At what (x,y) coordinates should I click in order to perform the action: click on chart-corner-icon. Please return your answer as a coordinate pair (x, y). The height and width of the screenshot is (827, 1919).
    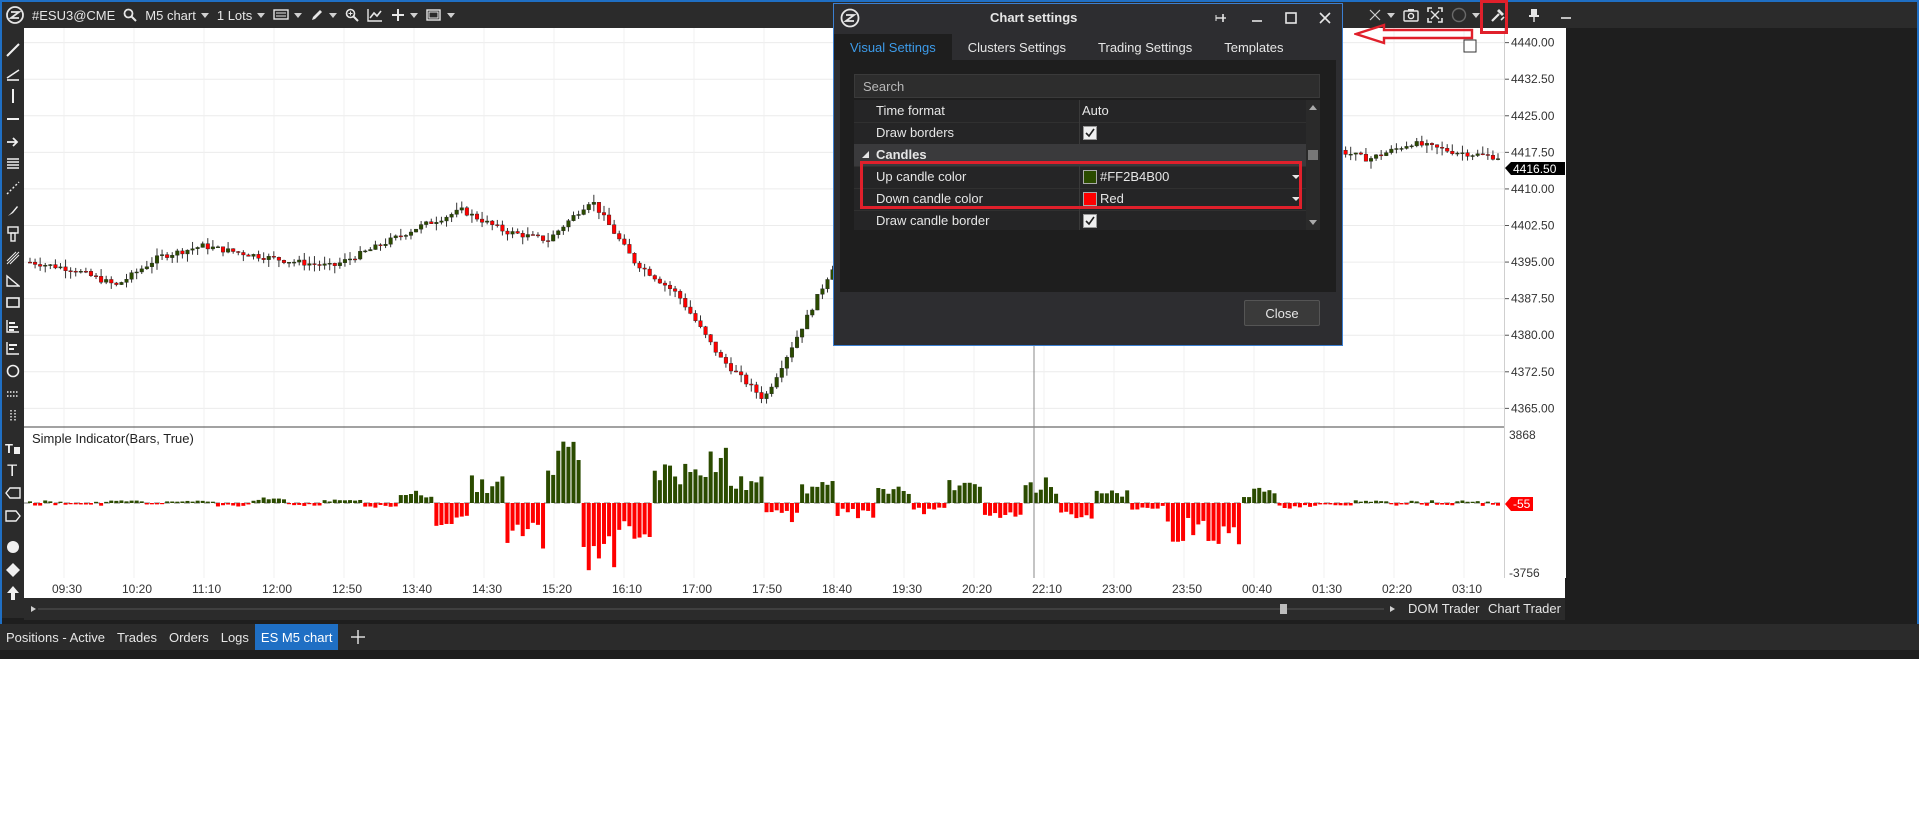
    Looking at the image, I should click on (1470, 46).